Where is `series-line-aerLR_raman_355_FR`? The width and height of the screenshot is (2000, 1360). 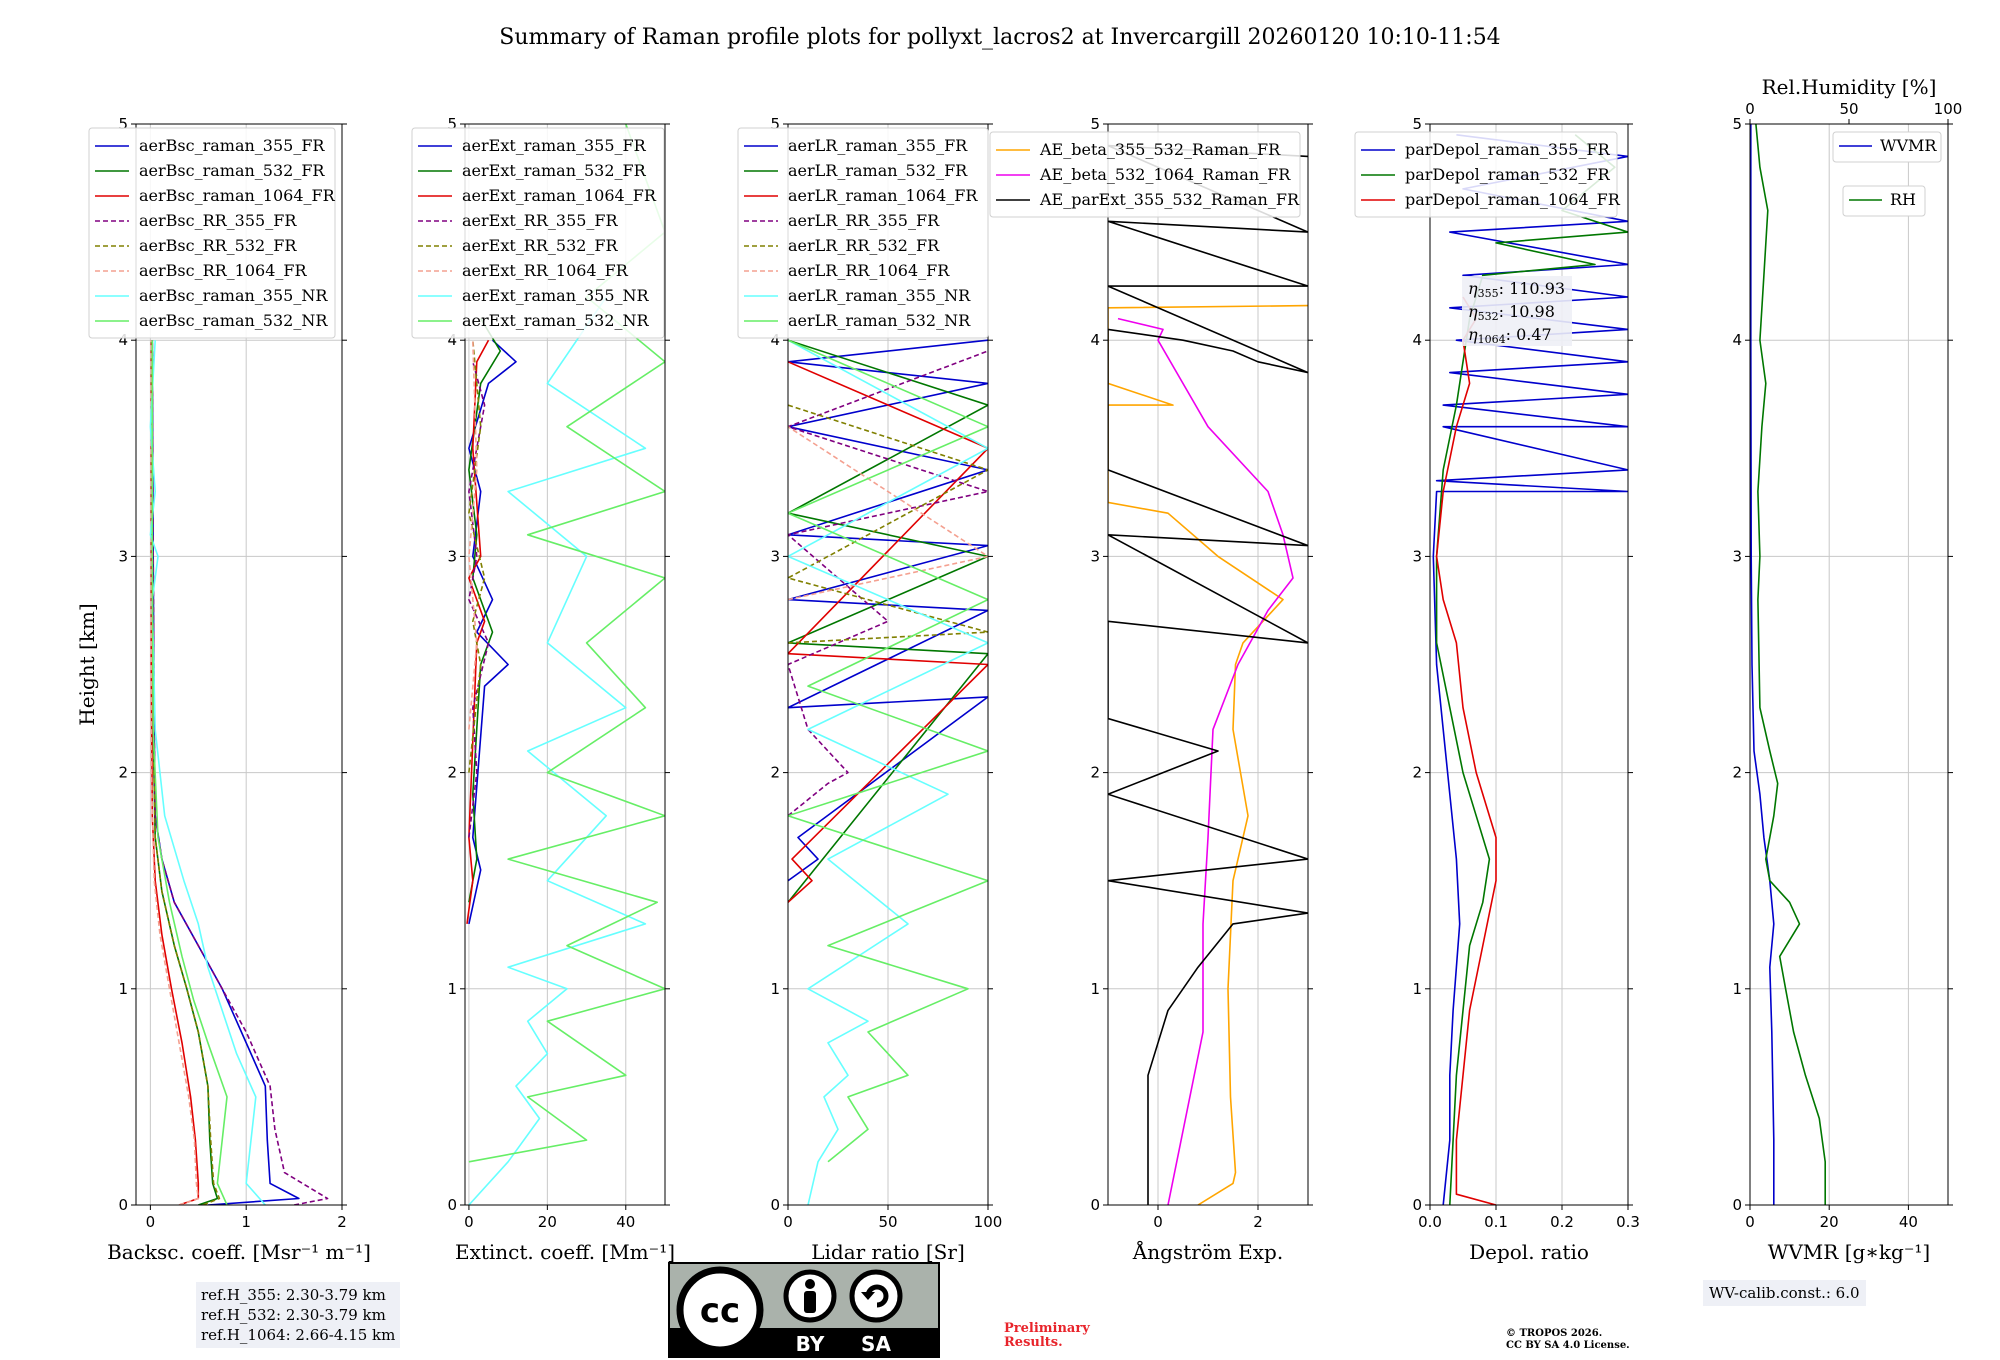 series-line-aerLR_raman_355_FR is located at coordinates (888, 610).